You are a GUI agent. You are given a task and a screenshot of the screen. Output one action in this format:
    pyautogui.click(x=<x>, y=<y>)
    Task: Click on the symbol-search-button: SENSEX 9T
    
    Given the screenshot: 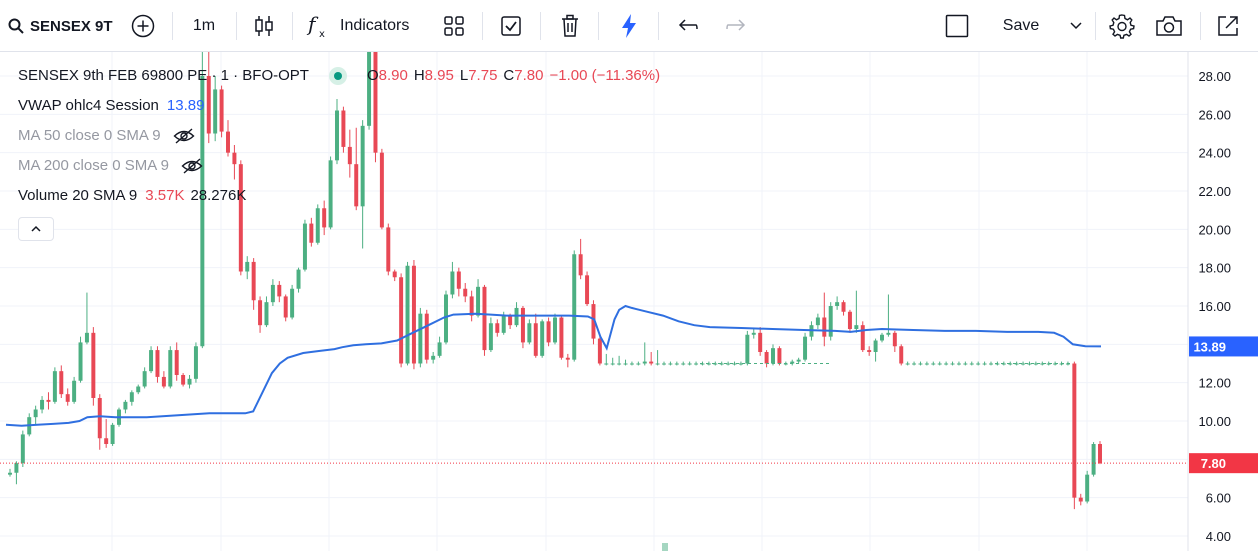 What is the action you would take?
    pyautogui.click(x=63, y=26)
    